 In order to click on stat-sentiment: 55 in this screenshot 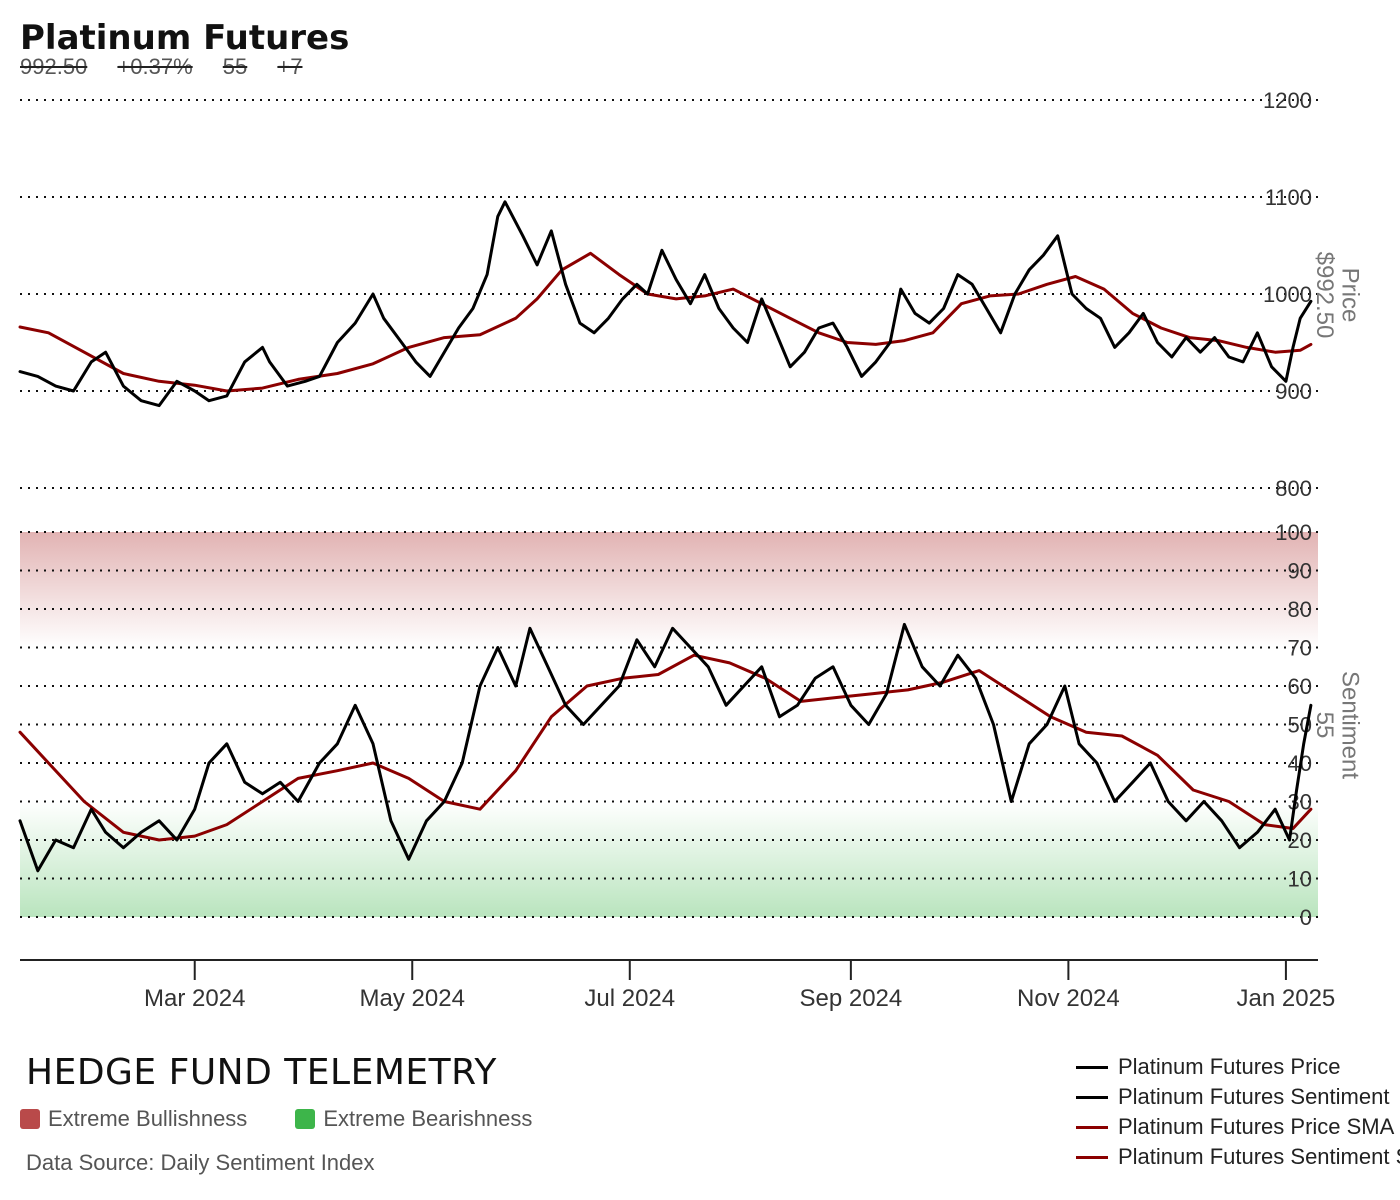, I will do `click(235, 66)`.